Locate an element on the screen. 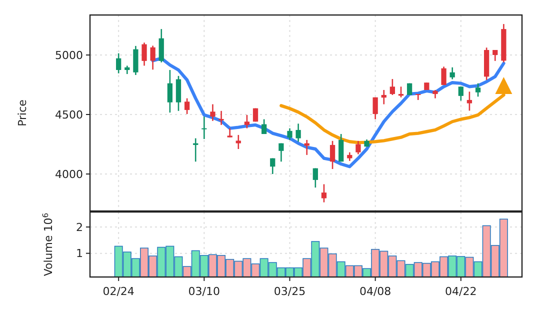 This screenshot has width=537, height=322. y-tick-label: 4500 is located at coordinates (69, 115).